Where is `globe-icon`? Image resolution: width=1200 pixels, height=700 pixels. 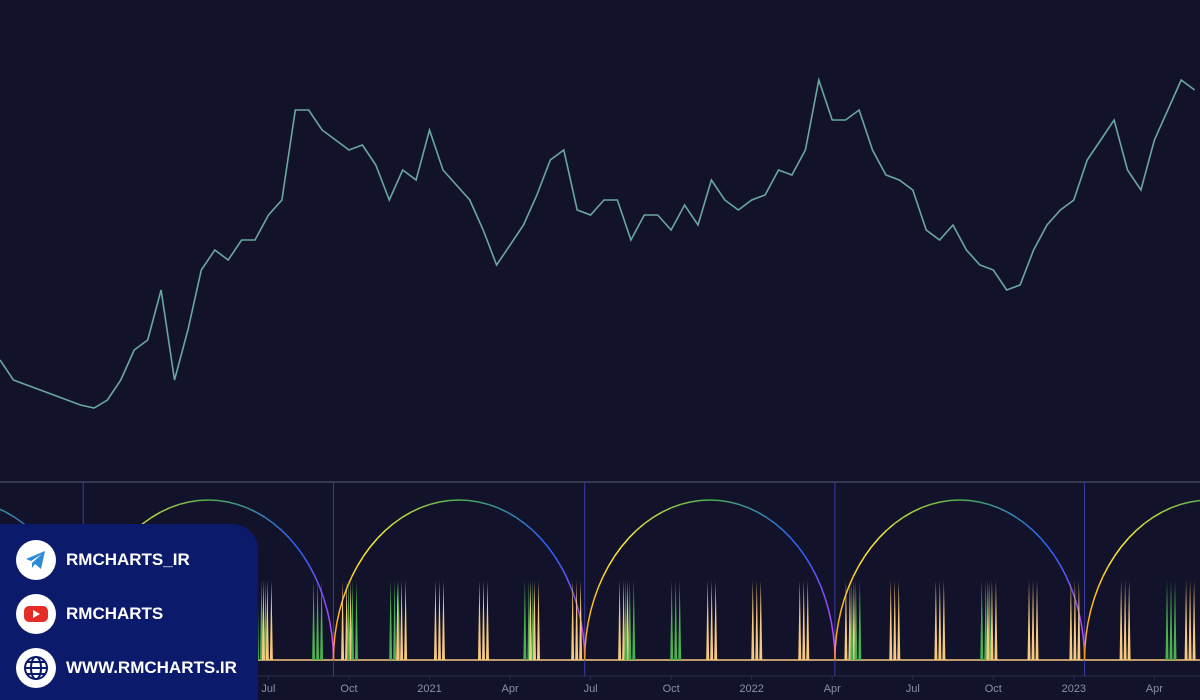 globe-icon is located at coordinates (36, 668).